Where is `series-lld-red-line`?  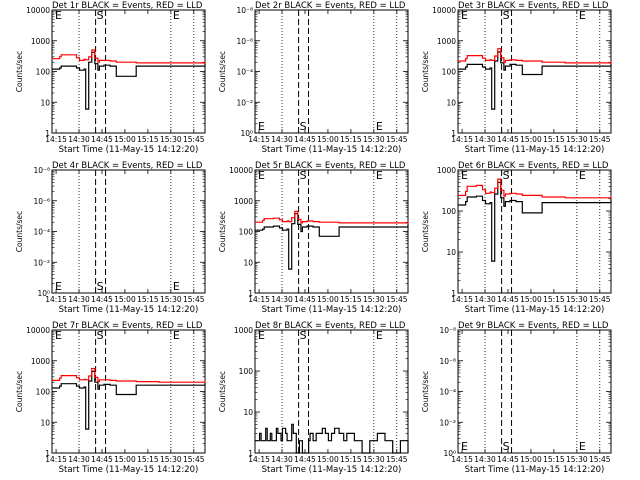 series-lld-red-line is located at coordinates (535, 188).